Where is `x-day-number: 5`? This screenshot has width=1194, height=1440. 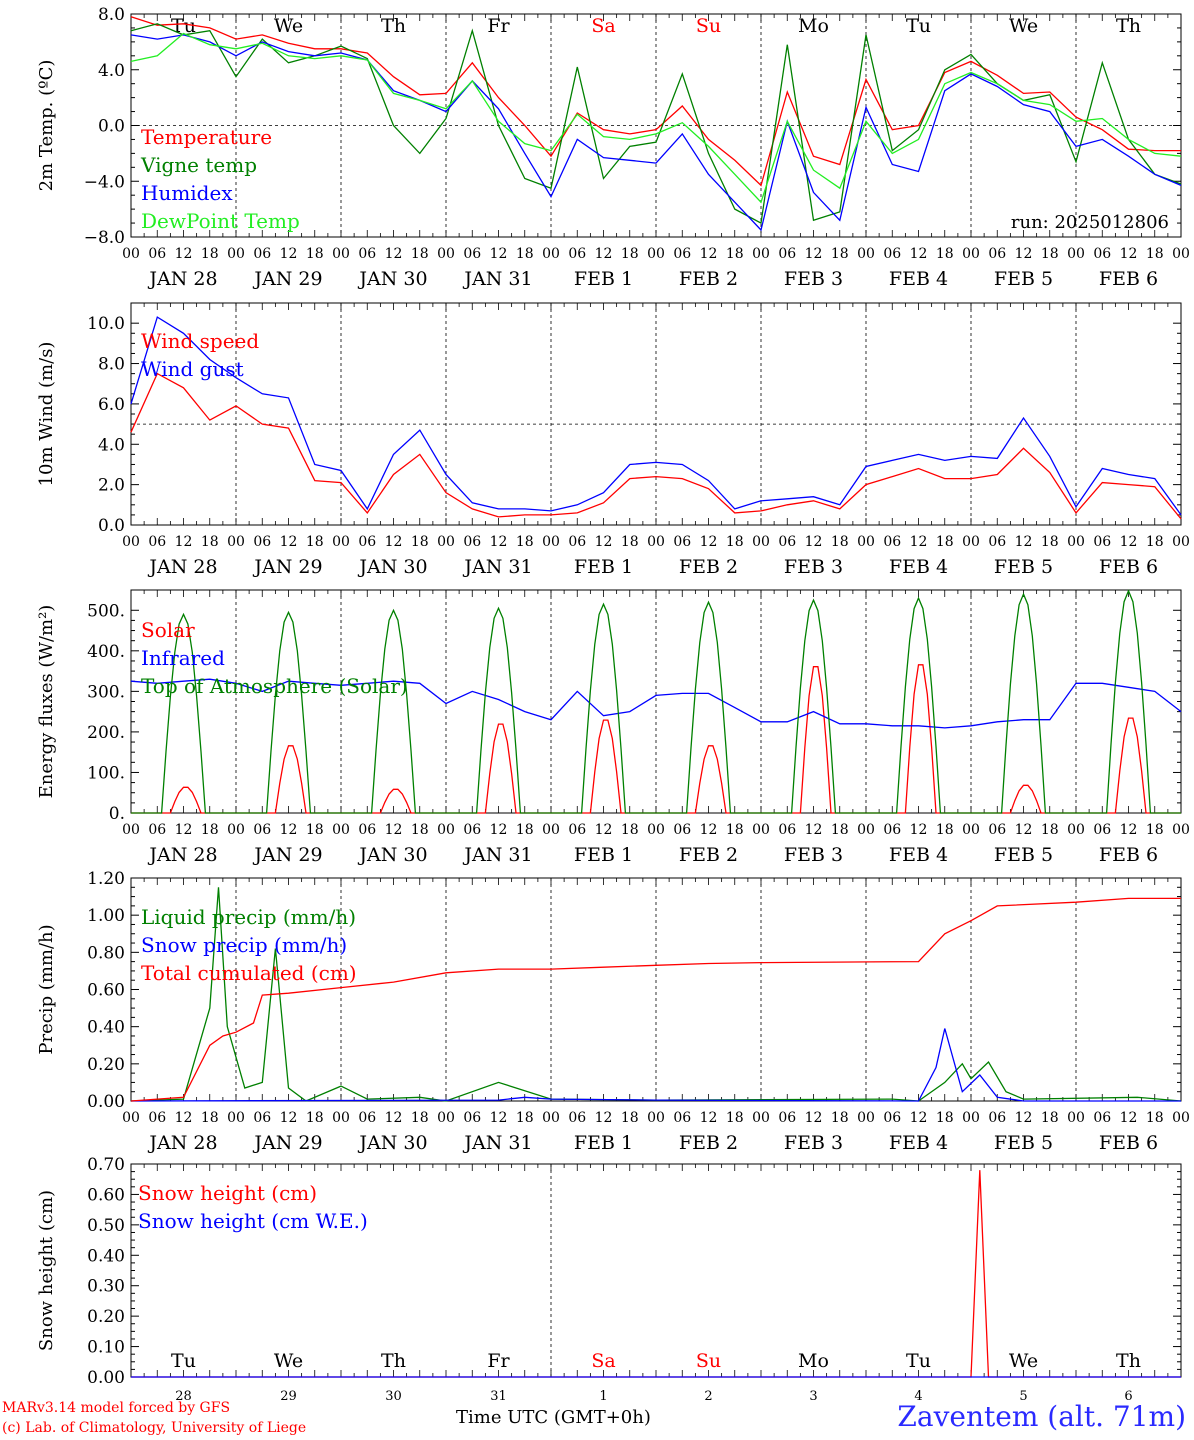
x-day-number: 5 is located at coordinates (1023, 1394).